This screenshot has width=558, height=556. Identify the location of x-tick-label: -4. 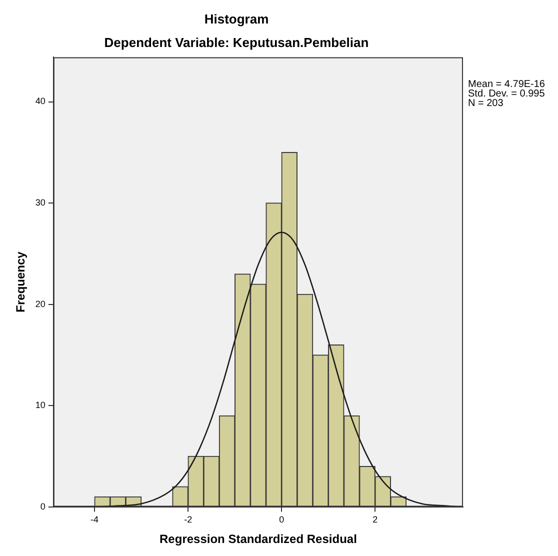
(94, 519).